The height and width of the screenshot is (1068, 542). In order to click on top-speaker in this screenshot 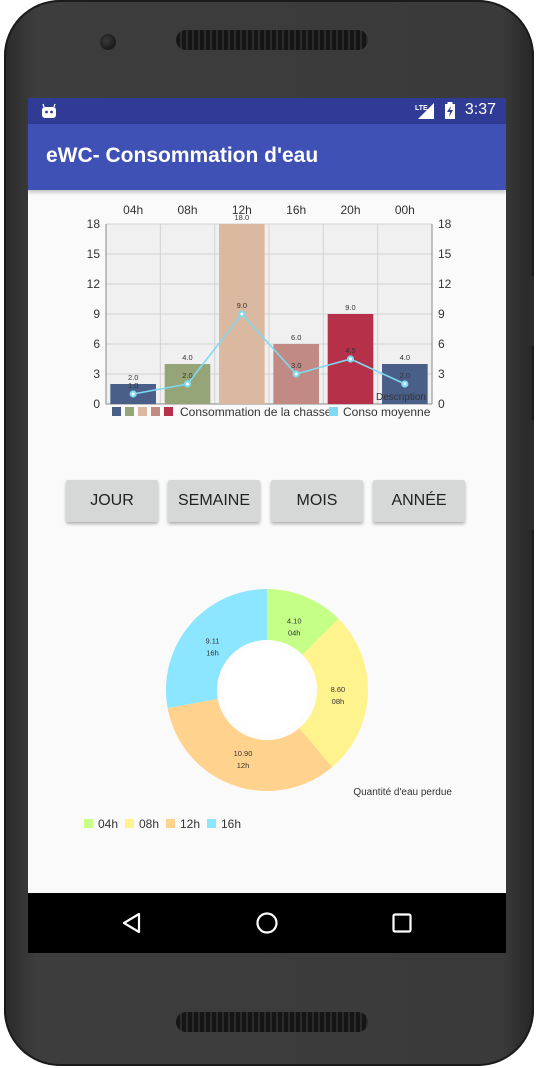, I will do `click(272, 40)`.